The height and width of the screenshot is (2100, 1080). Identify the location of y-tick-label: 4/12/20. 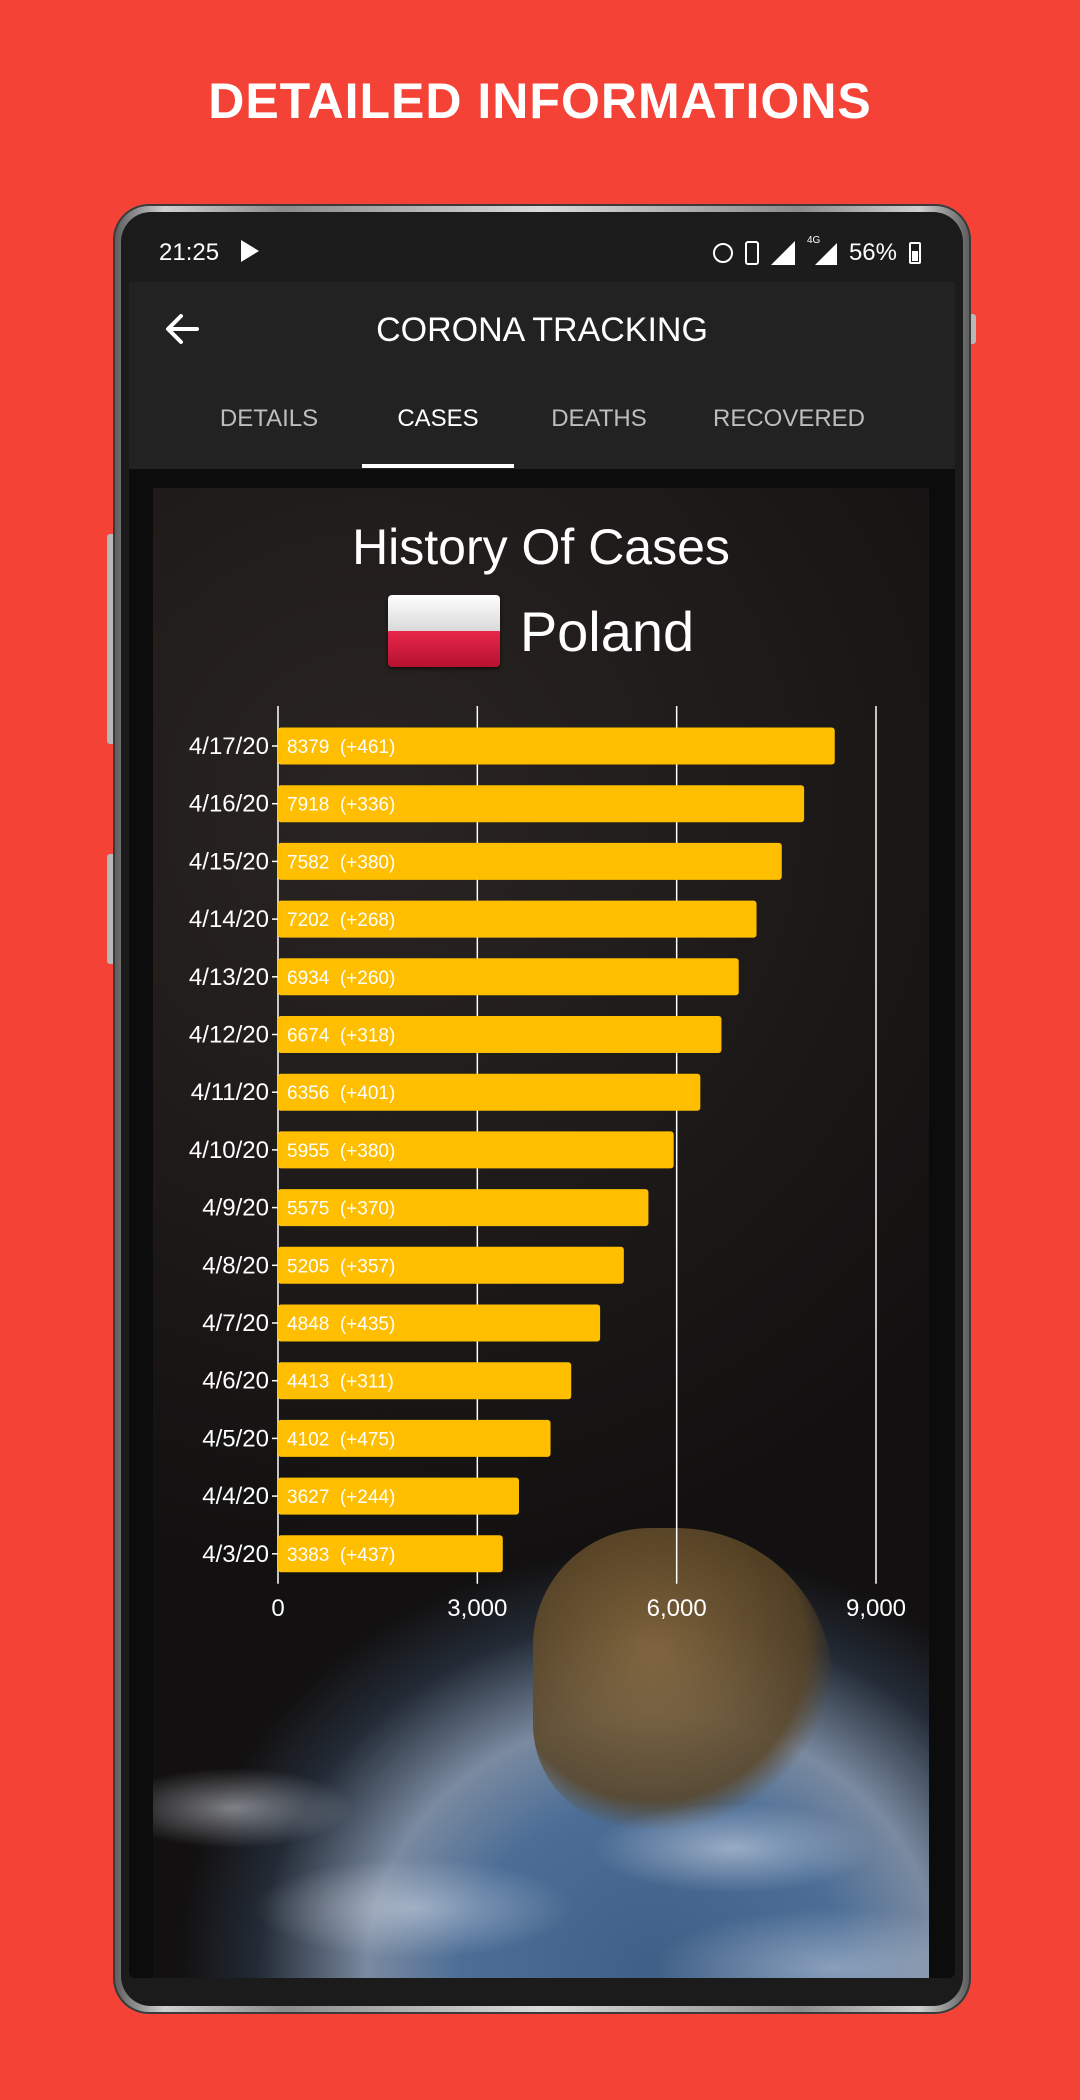
(229, 1035).